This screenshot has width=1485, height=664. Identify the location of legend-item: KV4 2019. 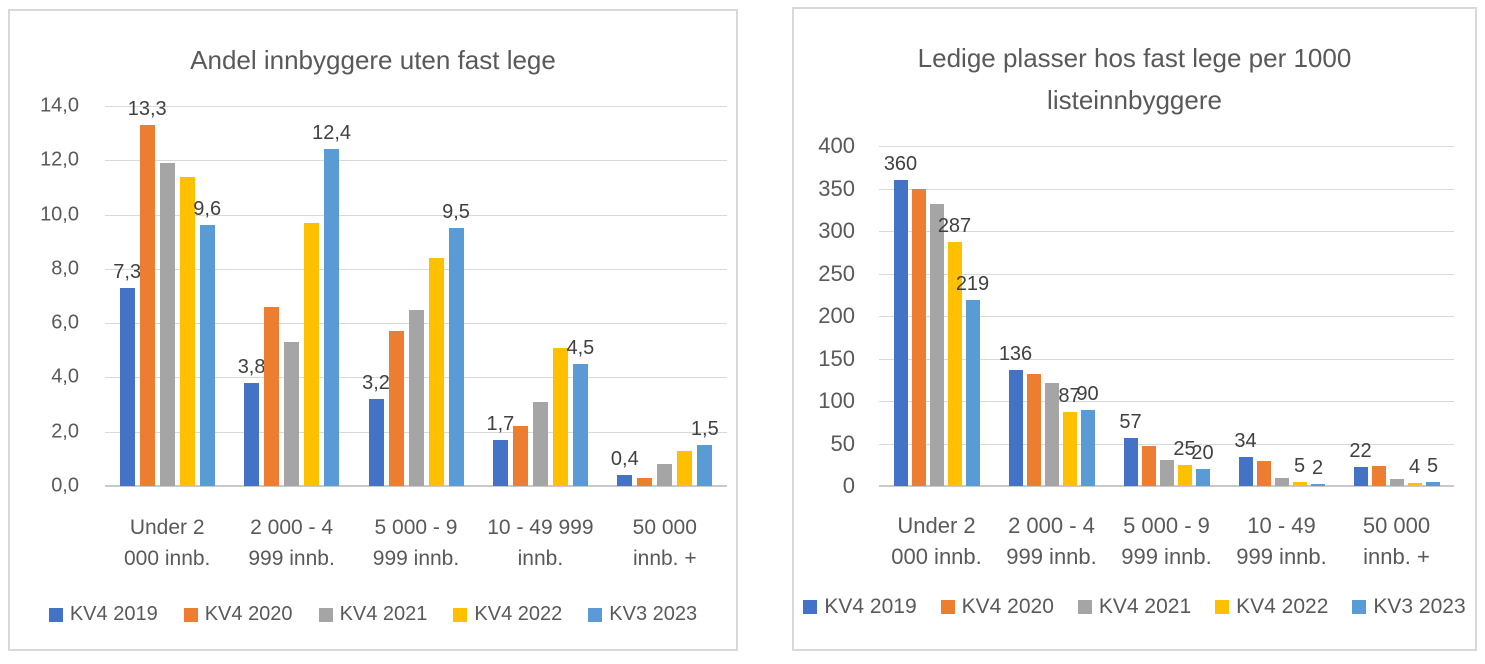
(103, 614).